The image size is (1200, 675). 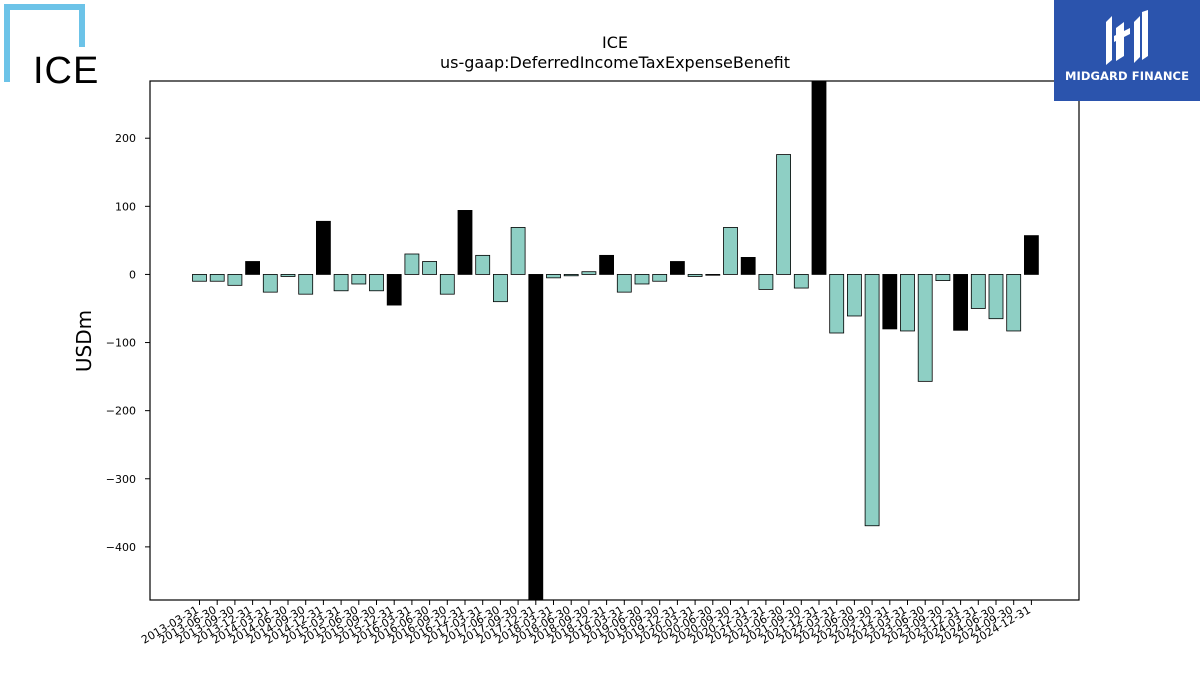 I want to click on ice-logo: ICE, so click(x=50, y=47).